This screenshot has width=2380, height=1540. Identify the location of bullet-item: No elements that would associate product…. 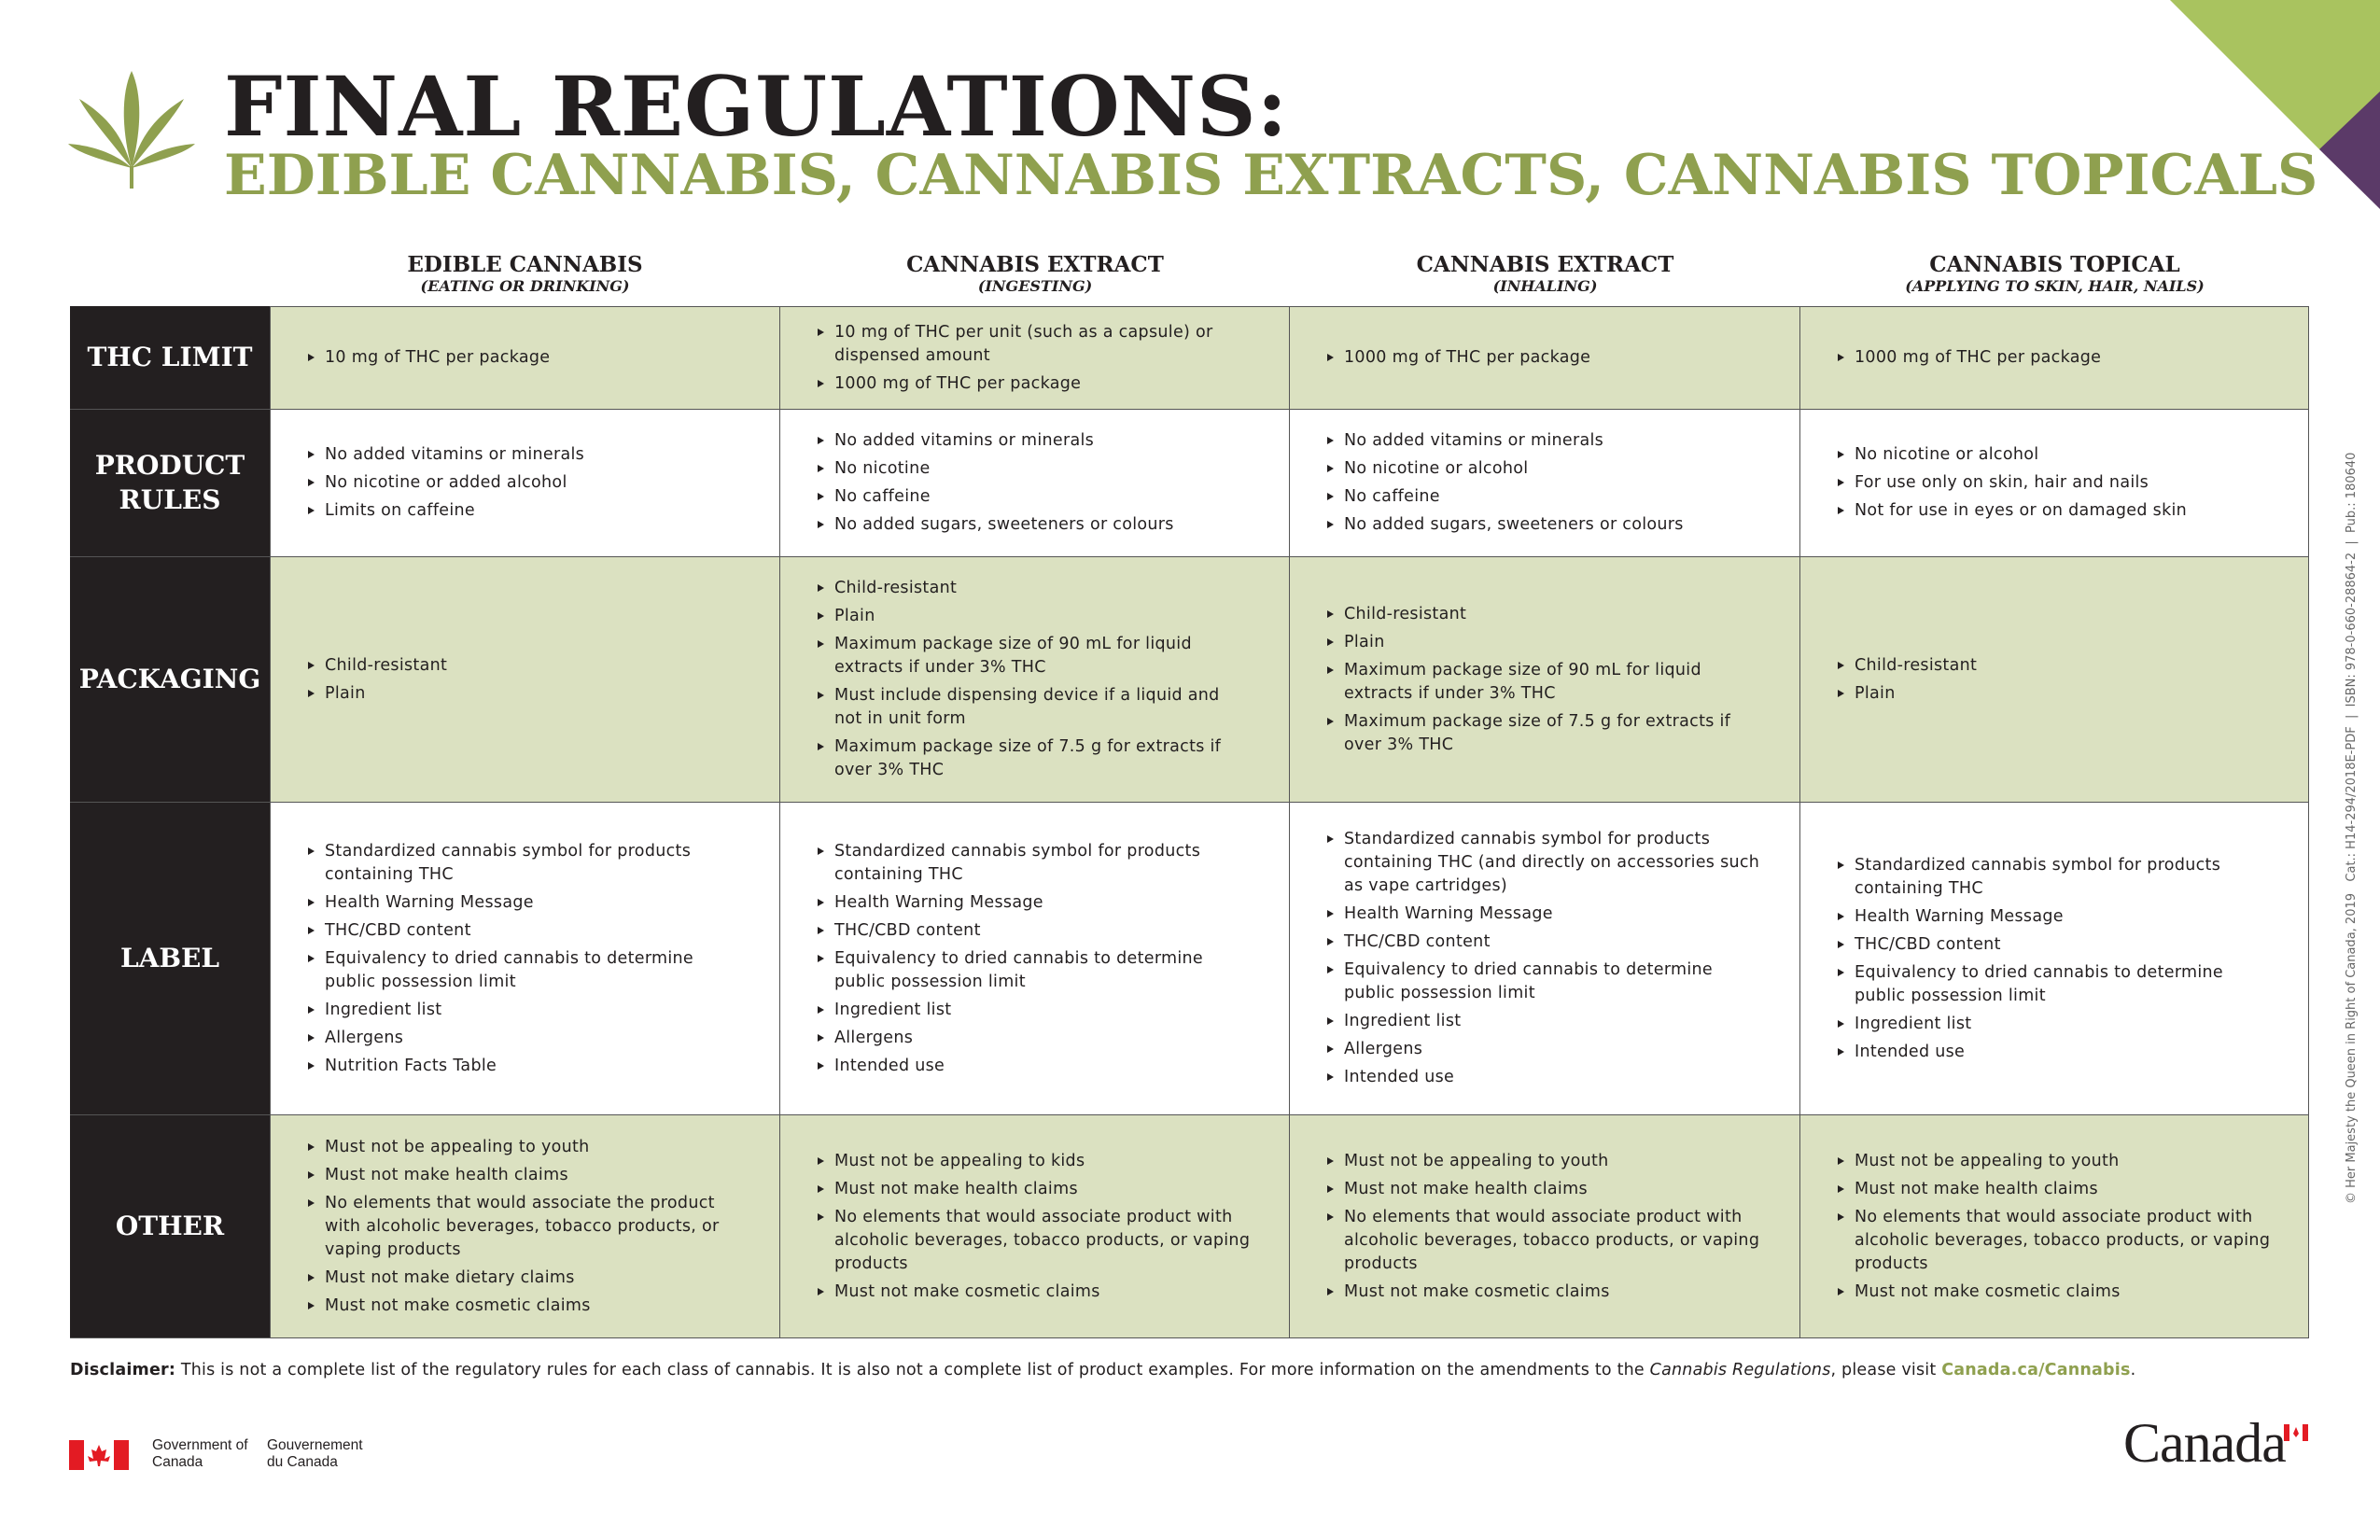
(1035, 1241).